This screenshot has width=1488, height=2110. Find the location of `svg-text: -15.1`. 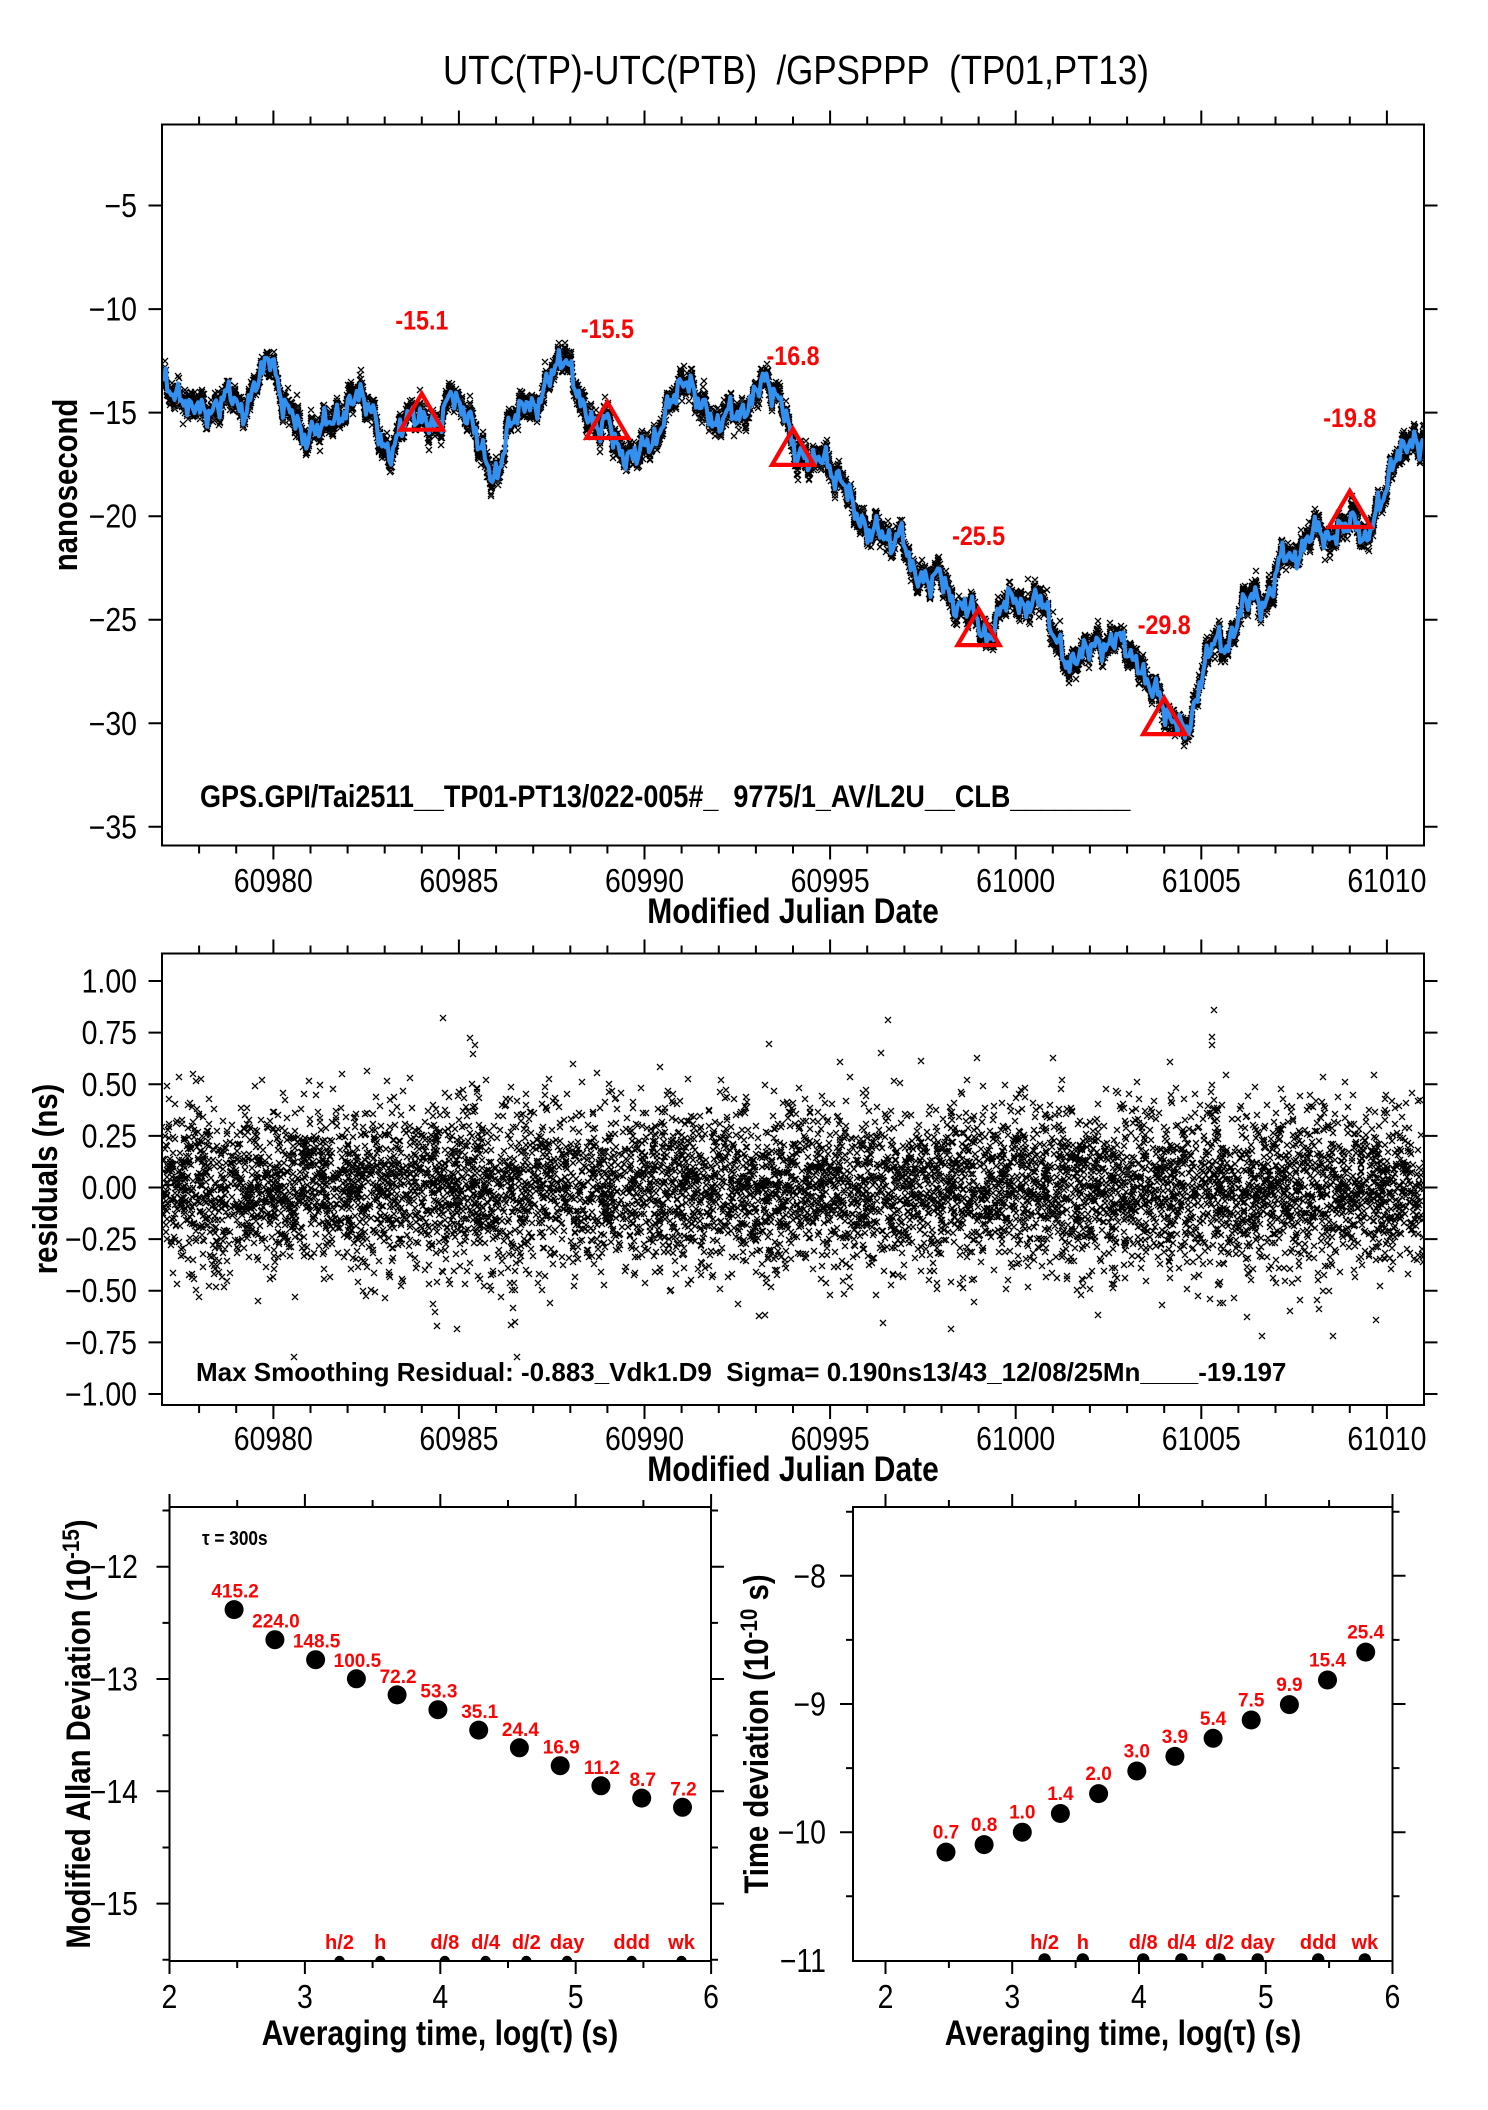

svg-text: -15.1 is located at coordinates (421, 321).